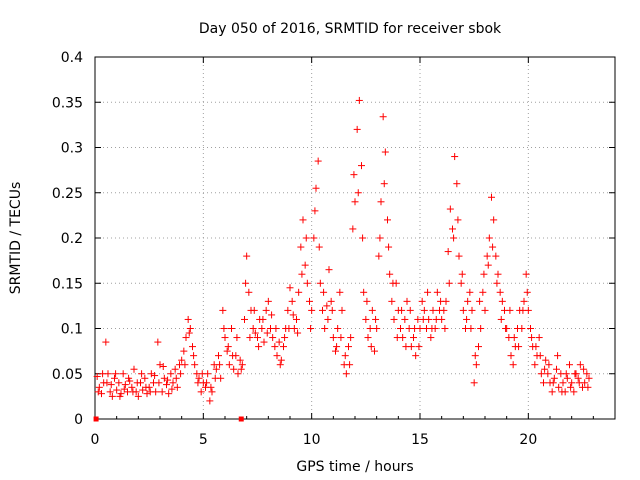 The height and width of the screenshot is (480, 640). What do you see at coordinates (72, 330) in the screenshot?
I see `y-tick-label: 0.1` at bounding box center [72, 330].